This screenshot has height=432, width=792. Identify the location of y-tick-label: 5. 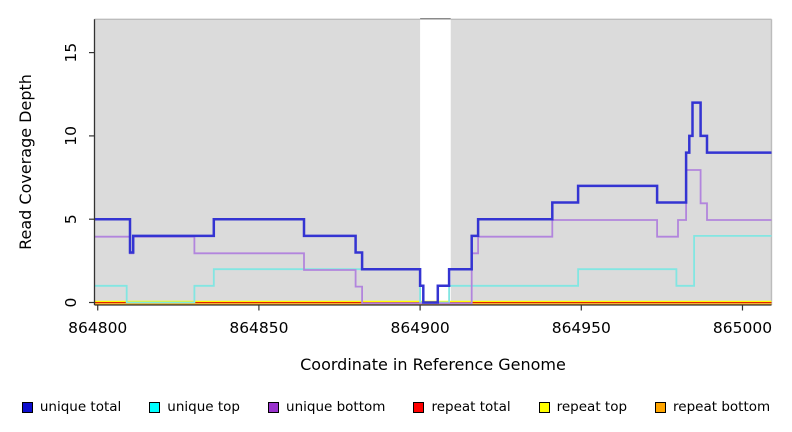
(71, 219).